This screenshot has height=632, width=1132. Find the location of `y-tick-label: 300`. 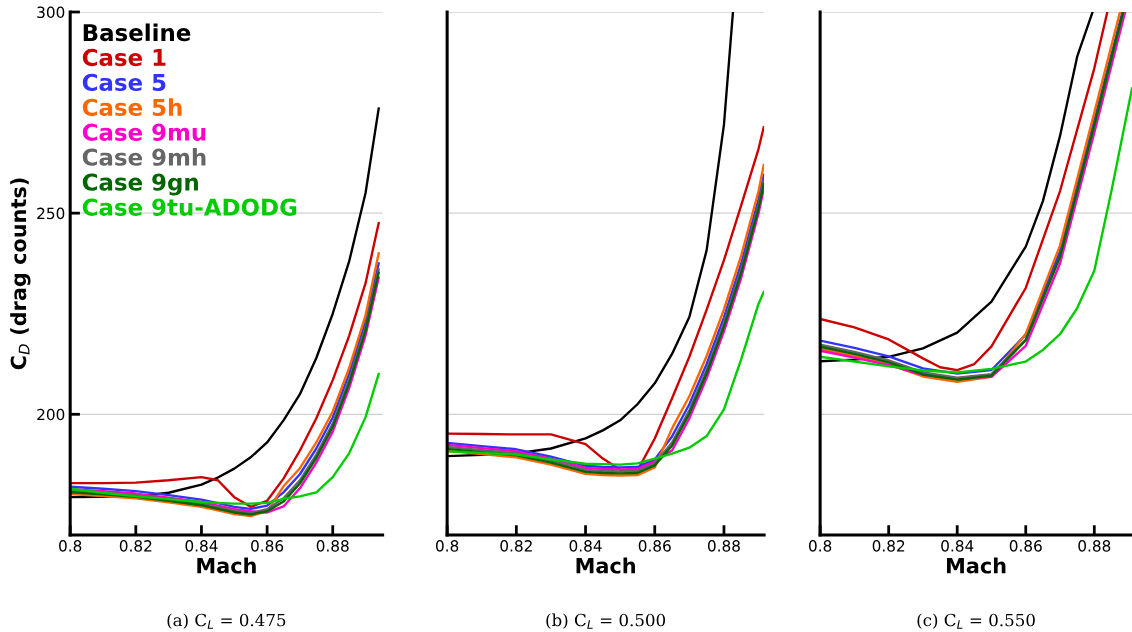

y-tick-label: 300 is located at coordinates (51, 12).